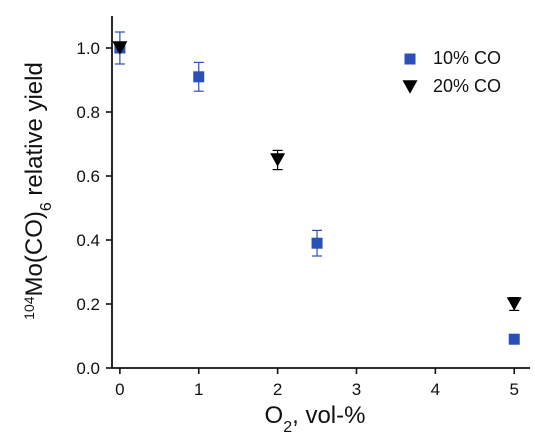  What do you see at coordinates (467, 58) in the screenshot?
I see `legend-label: 10% CO` at bounding box center [467, 58].